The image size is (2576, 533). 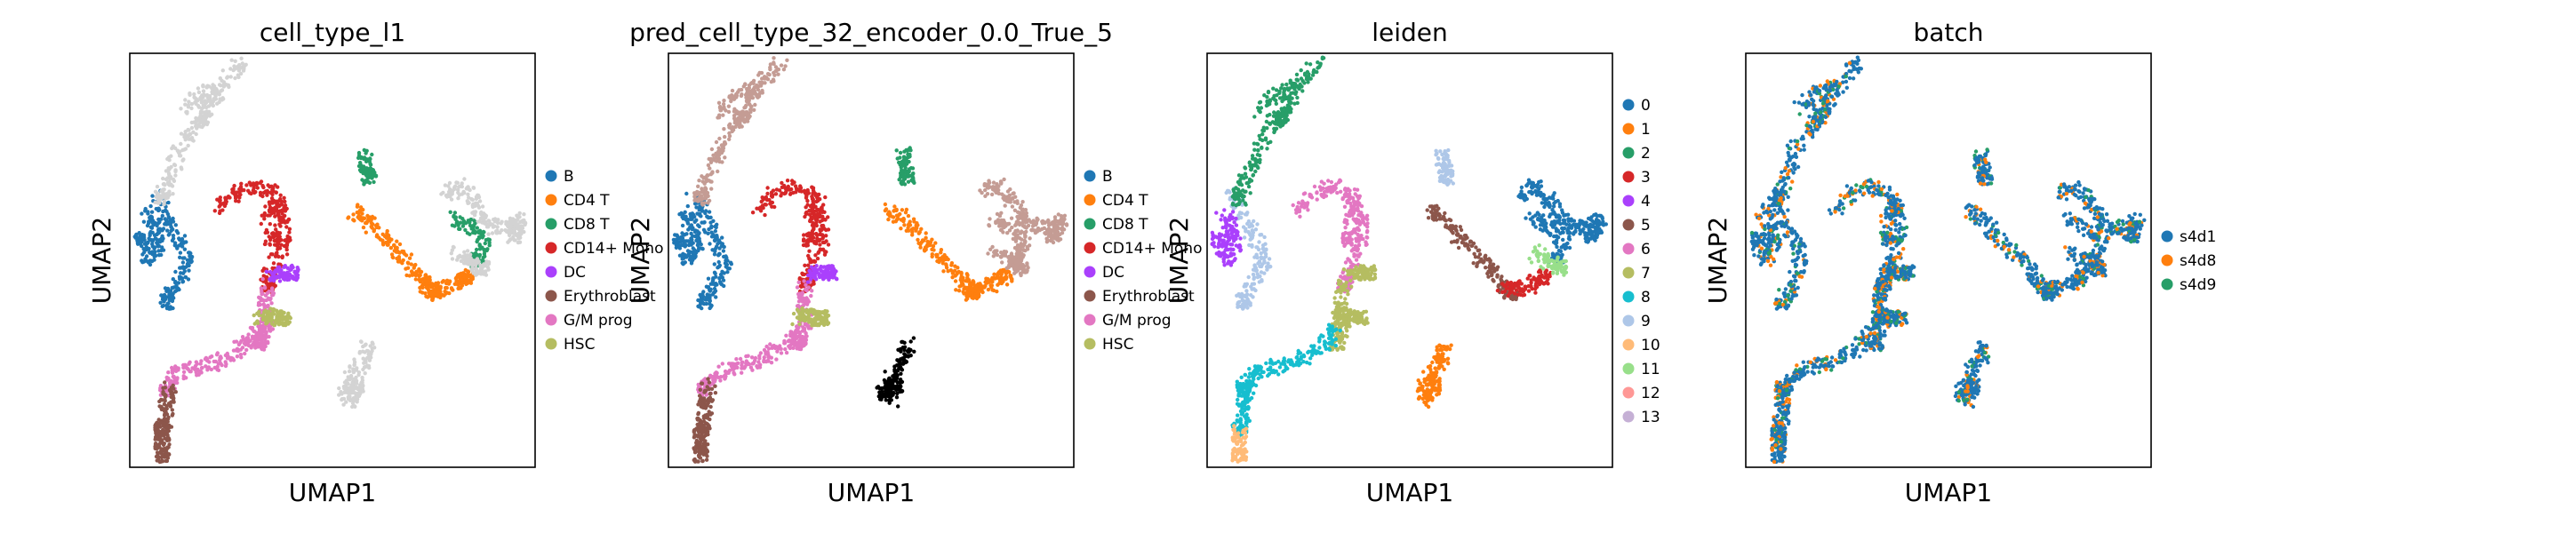 What do you see at coordinates (551, 200) in the screenshot?
I see `legend-marker` at bounding box center [551, 200].